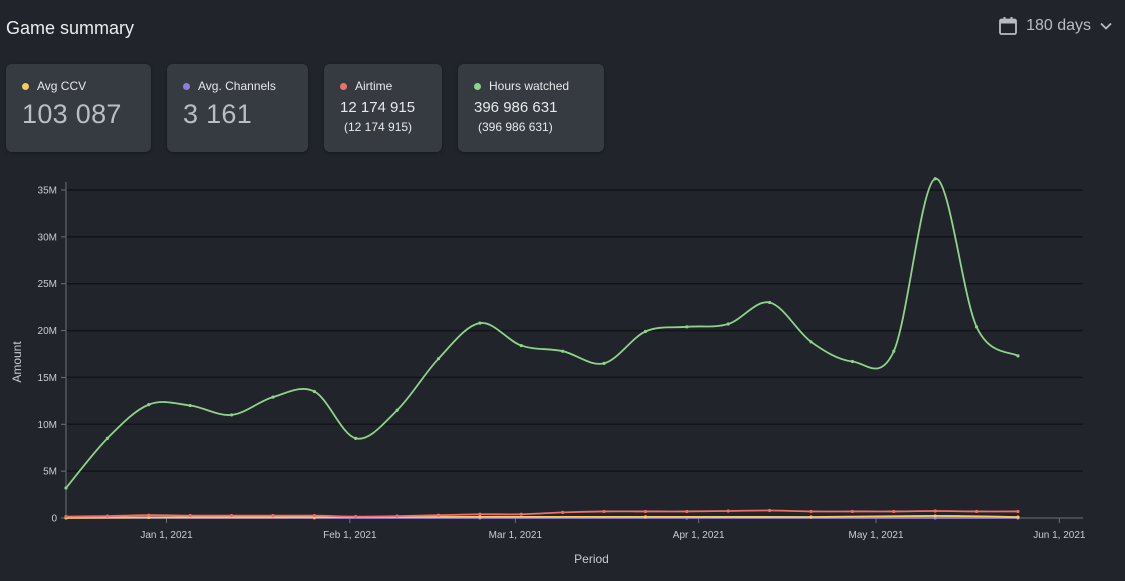  I want to click on chevron-down-icon, so click(1106, 26).